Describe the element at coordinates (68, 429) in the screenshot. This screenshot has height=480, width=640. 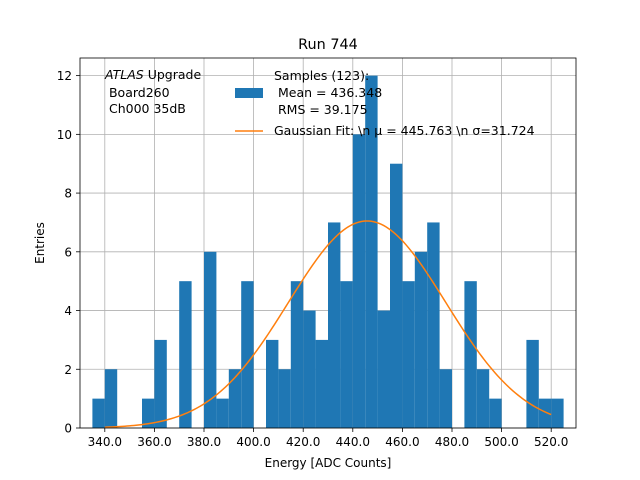
I see `y-tick-label: 0` at that location.